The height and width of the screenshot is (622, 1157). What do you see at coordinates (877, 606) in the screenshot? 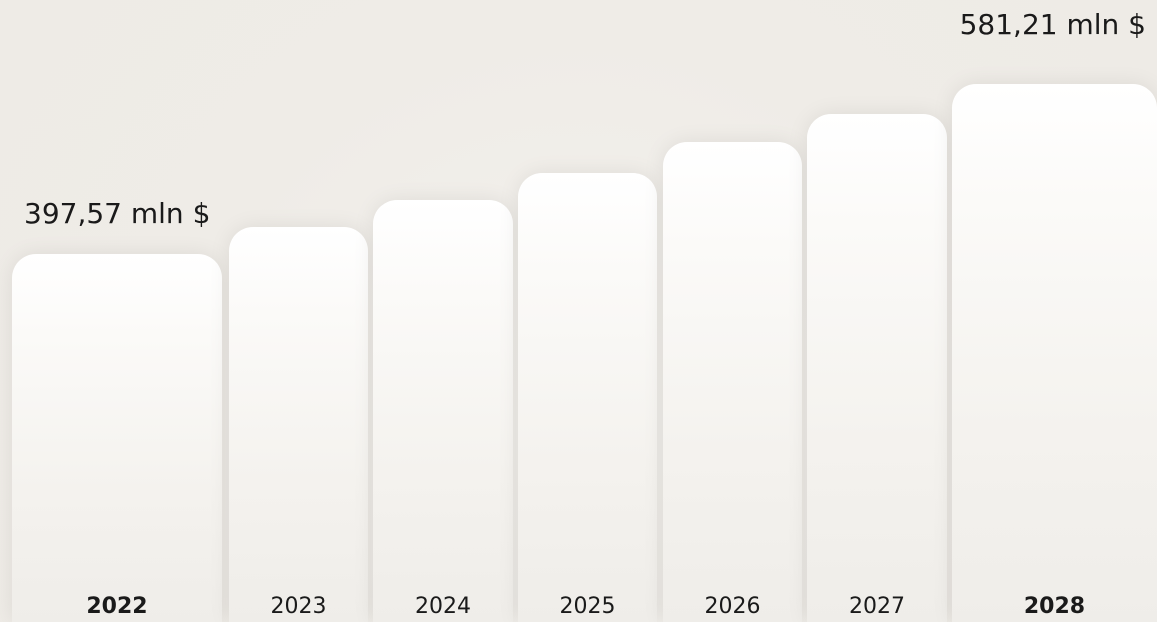
I see `x-tick-2027: 2027` at bounding box center [877, 606].